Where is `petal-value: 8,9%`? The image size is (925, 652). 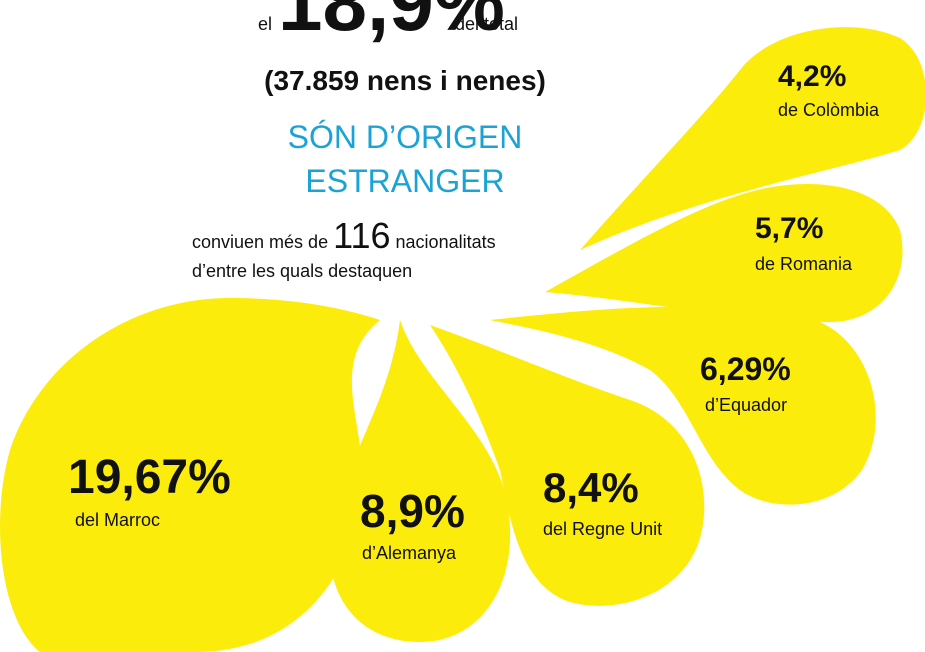
petal-value: 8,9% is located at coordinates (412, 511).